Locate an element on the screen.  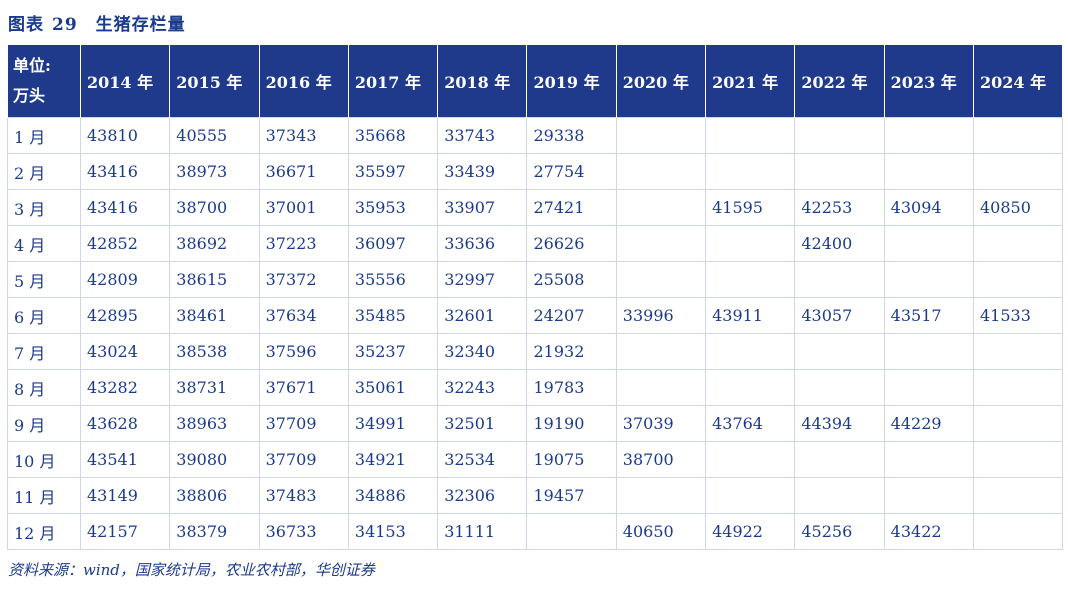
year-header: 2015 年 is located at coordinates (214, 81).